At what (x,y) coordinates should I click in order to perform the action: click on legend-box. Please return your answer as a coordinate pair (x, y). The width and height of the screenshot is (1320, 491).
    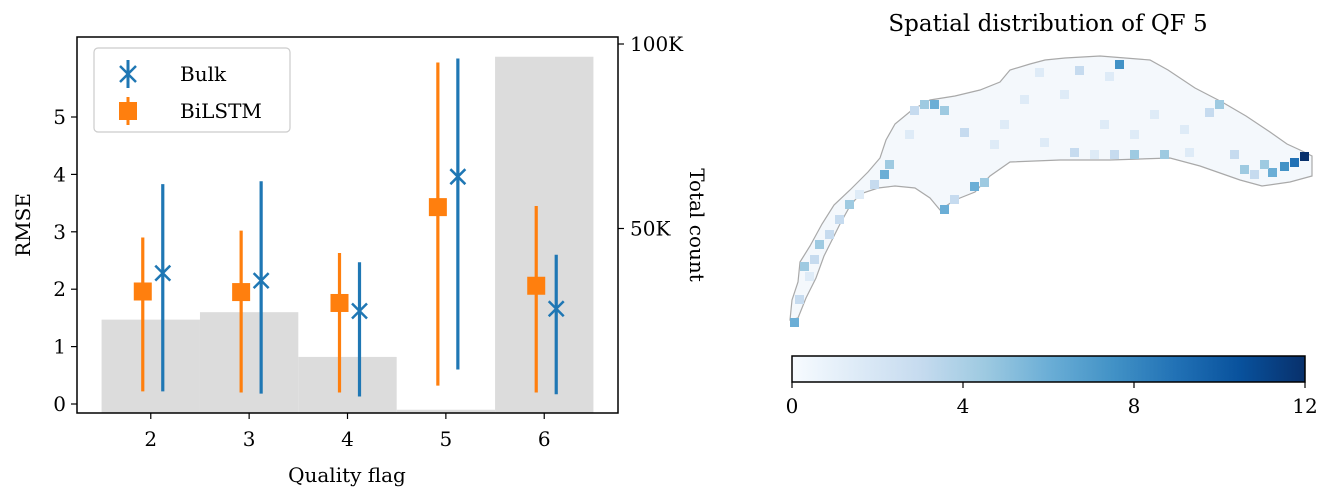
    Looking at the image, I should click on (192, 90).